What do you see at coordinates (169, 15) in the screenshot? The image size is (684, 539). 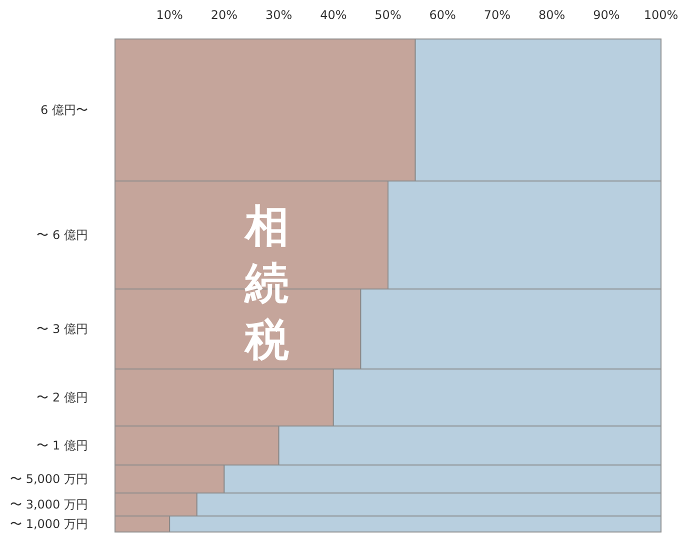 I see `x-tick-label: 10%` at bounding box center [169, 15].